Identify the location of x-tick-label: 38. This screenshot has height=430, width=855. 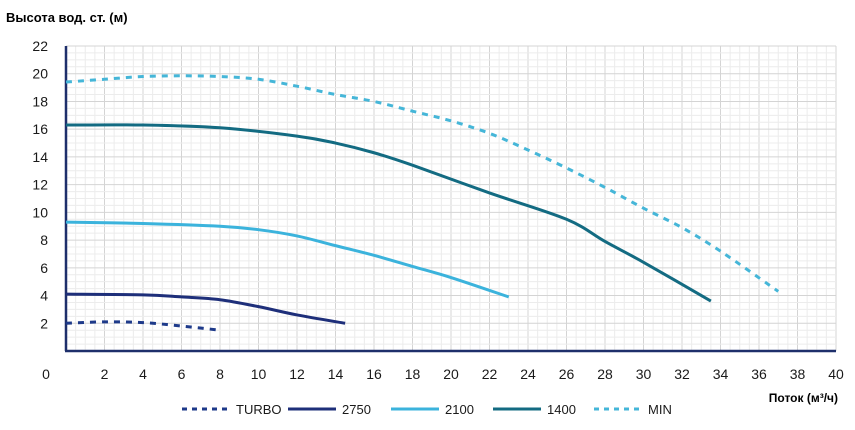
(798, 374).